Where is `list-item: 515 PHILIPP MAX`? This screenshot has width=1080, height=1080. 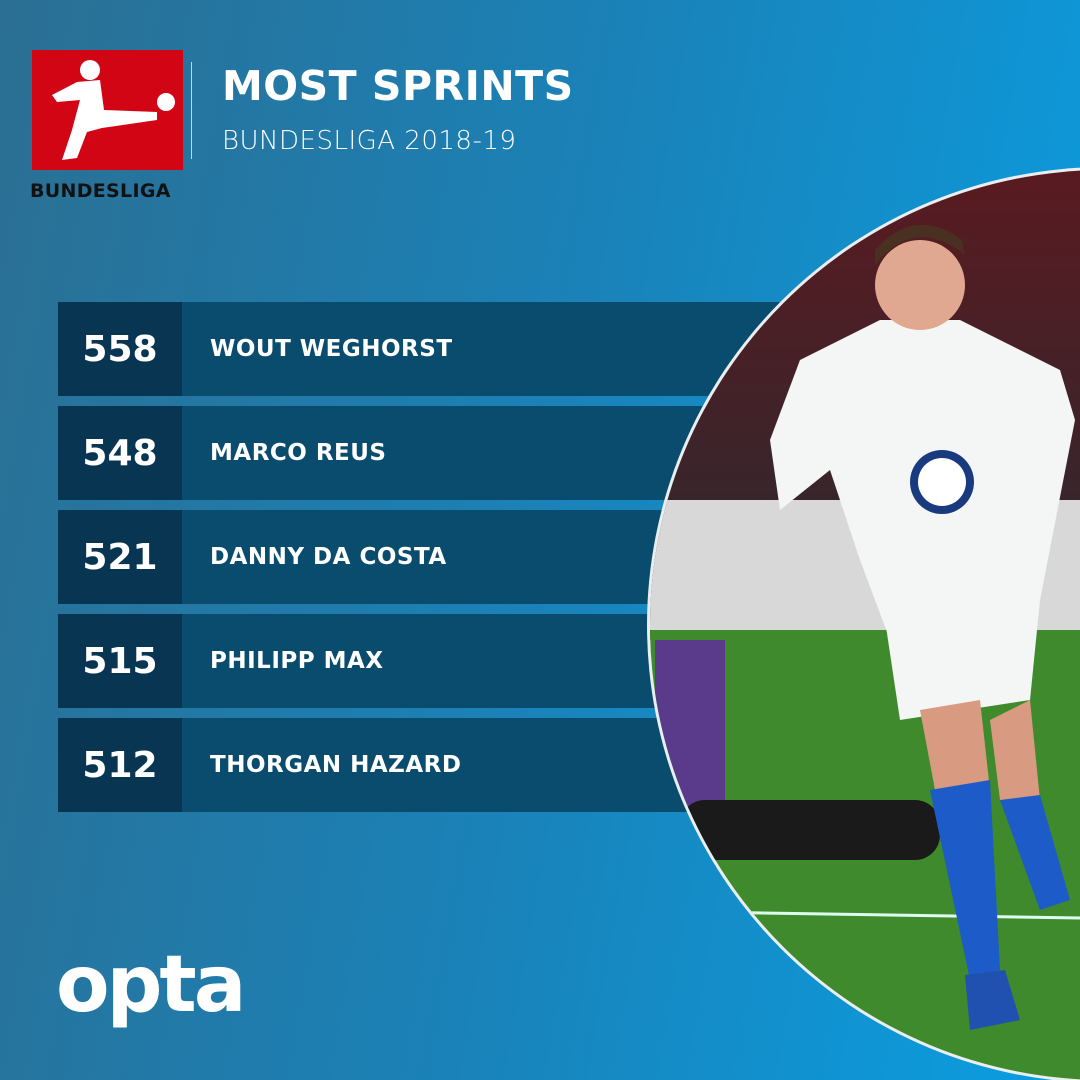
list-item: 515 PHILIPP MAX is located at coordinates (438, 661).